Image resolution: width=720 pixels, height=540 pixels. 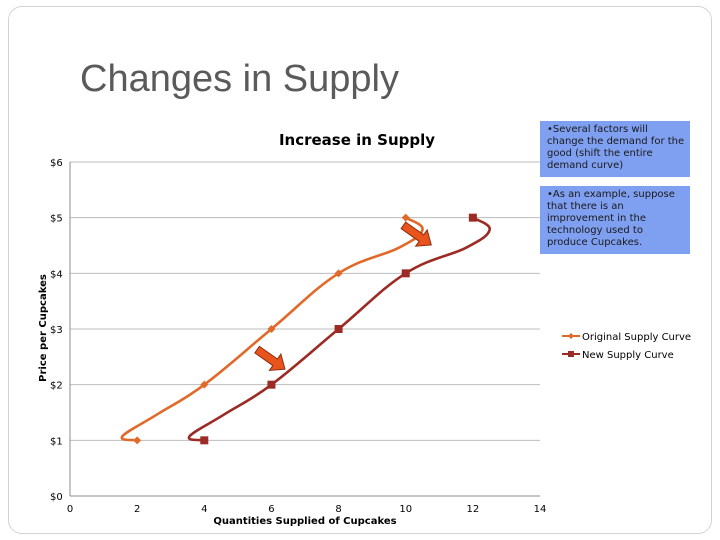 What do you see at coordinates (271, 509) in the screenshot?
I see `x-tick-label: 6` at bounding box center [271, 509].